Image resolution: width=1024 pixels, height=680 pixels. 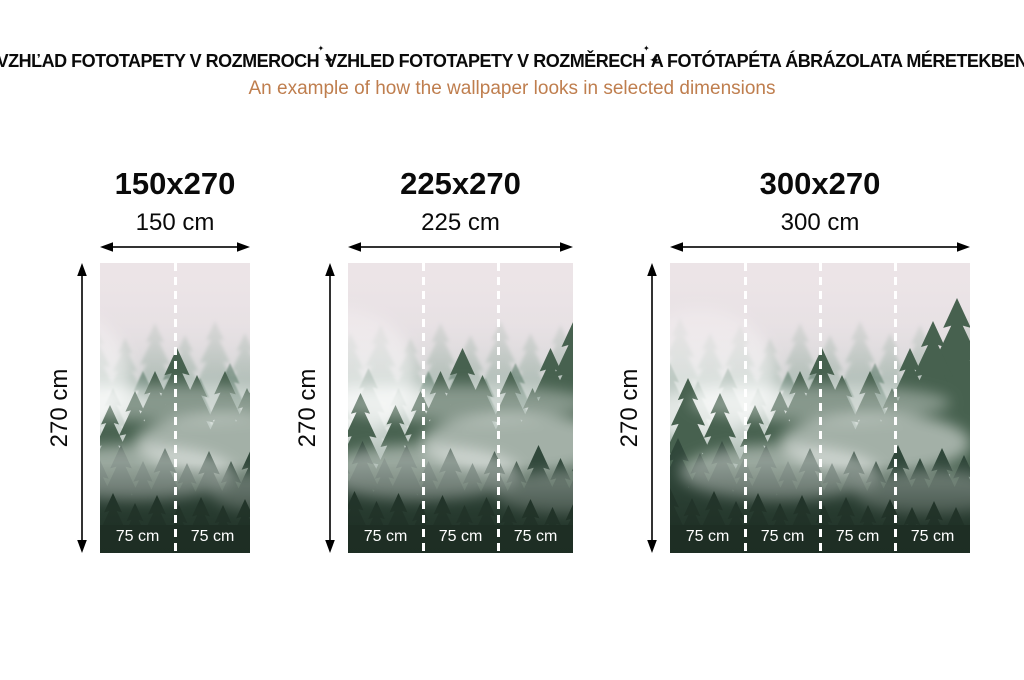 What do you see at coordinates (175, 222) in the screenshot?
I see `width-dimension-label: 150 cm` at bounding box center [175, 222].